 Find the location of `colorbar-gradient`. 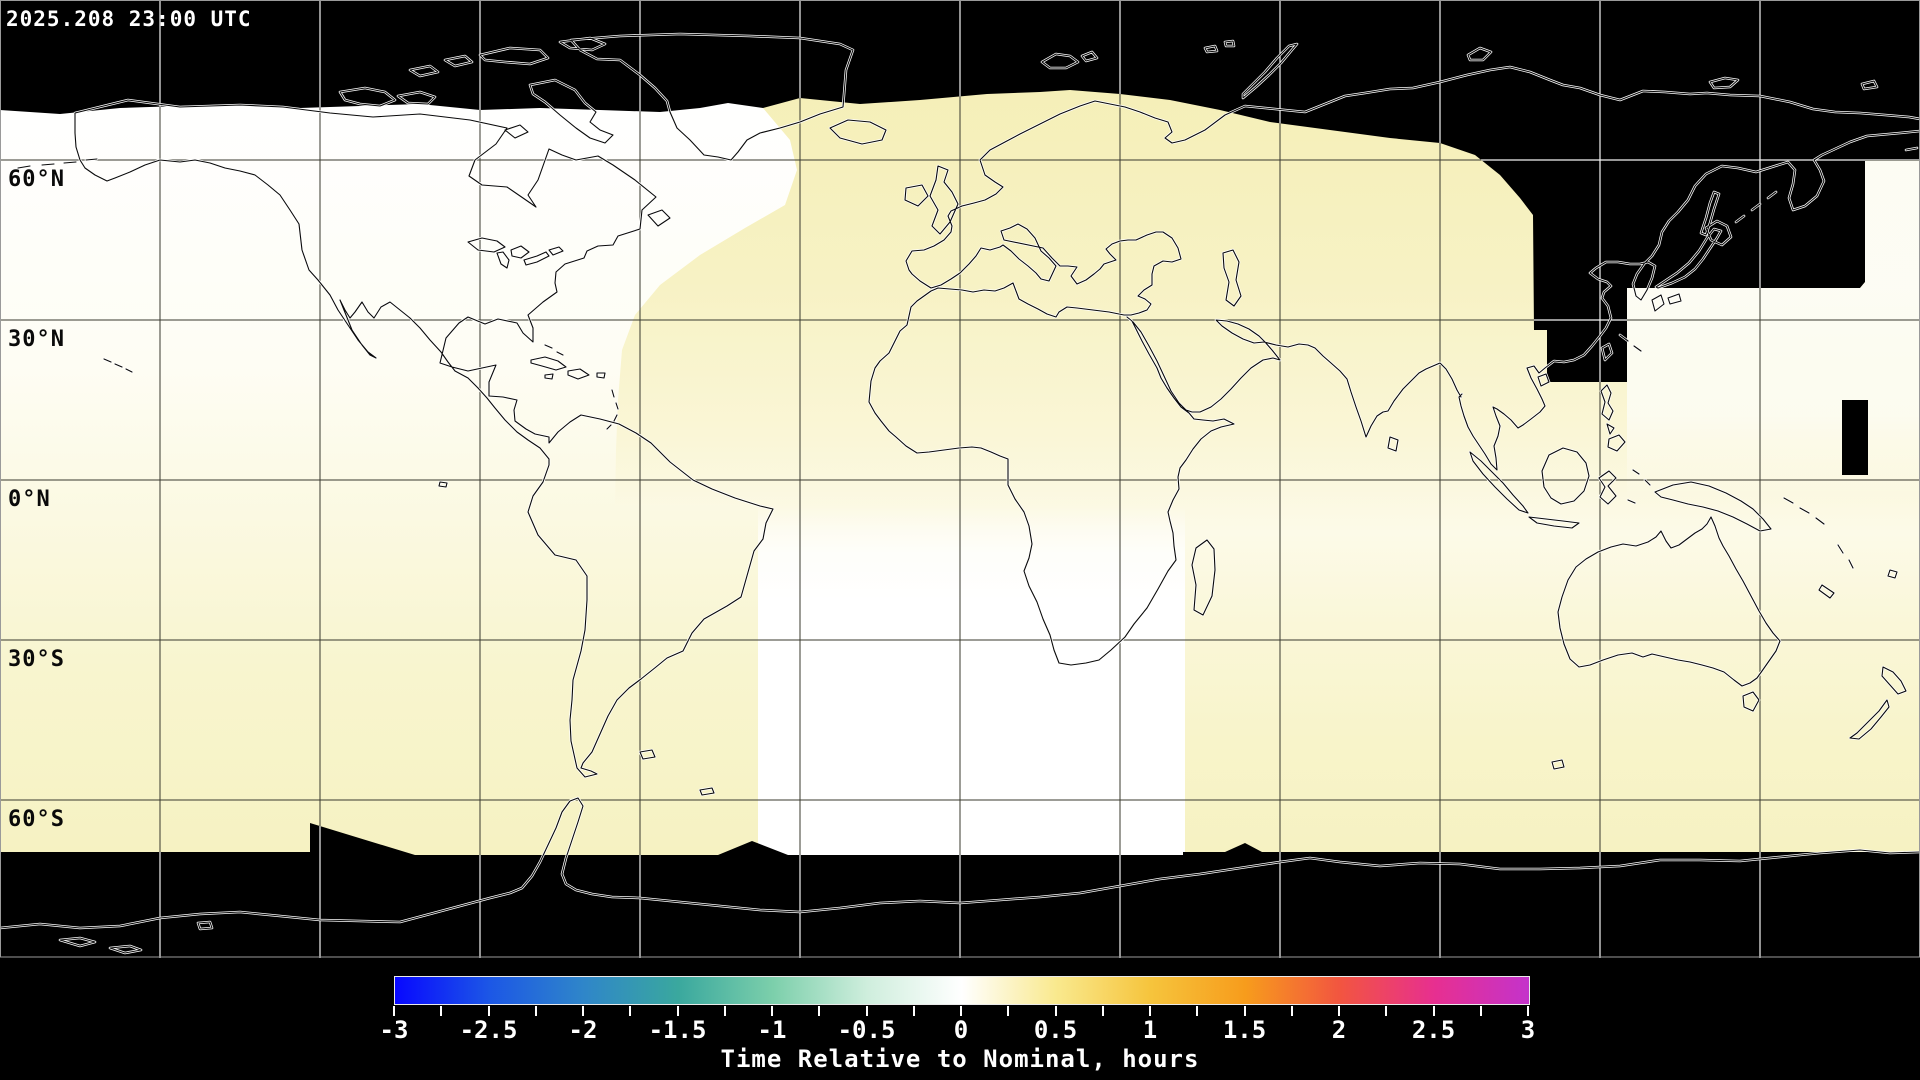

colorbar-gradient is located at coordinates (962, 990).